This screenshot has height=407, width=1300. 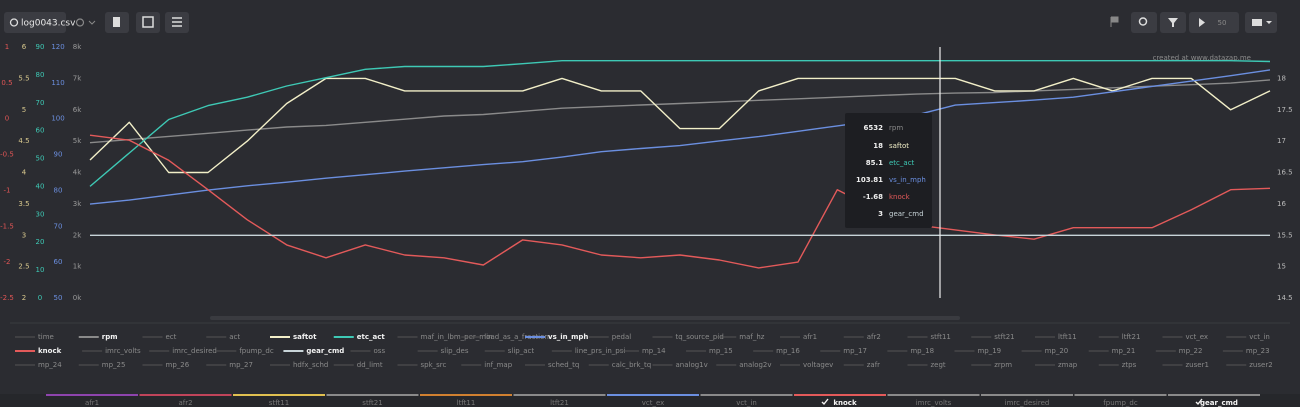 What do you see at coordinates (40, 270) in the screenshot?
I see `y-tick-label: 10` at bounding box center [40, 270].